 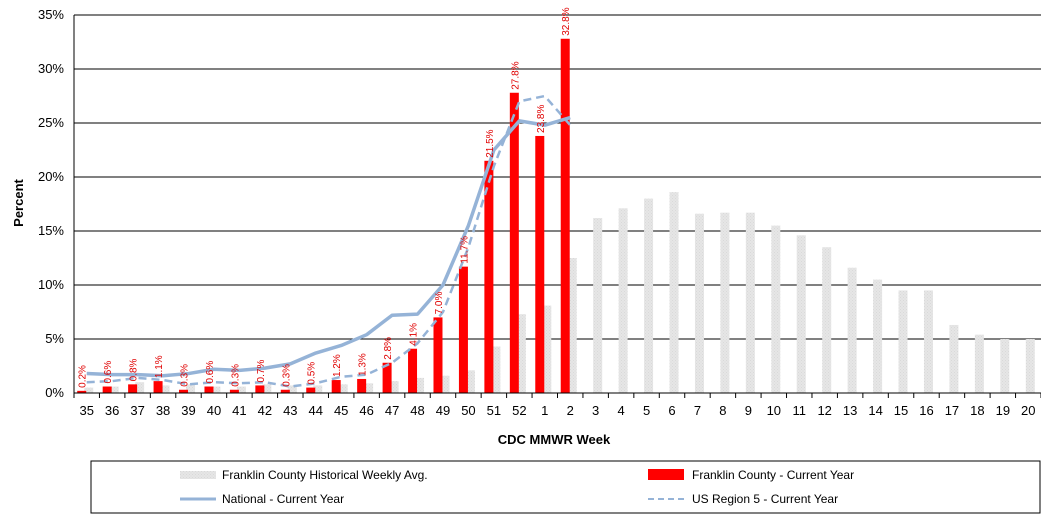 I want to click on y-tick-label: 0%, so click(x=54, y=392).